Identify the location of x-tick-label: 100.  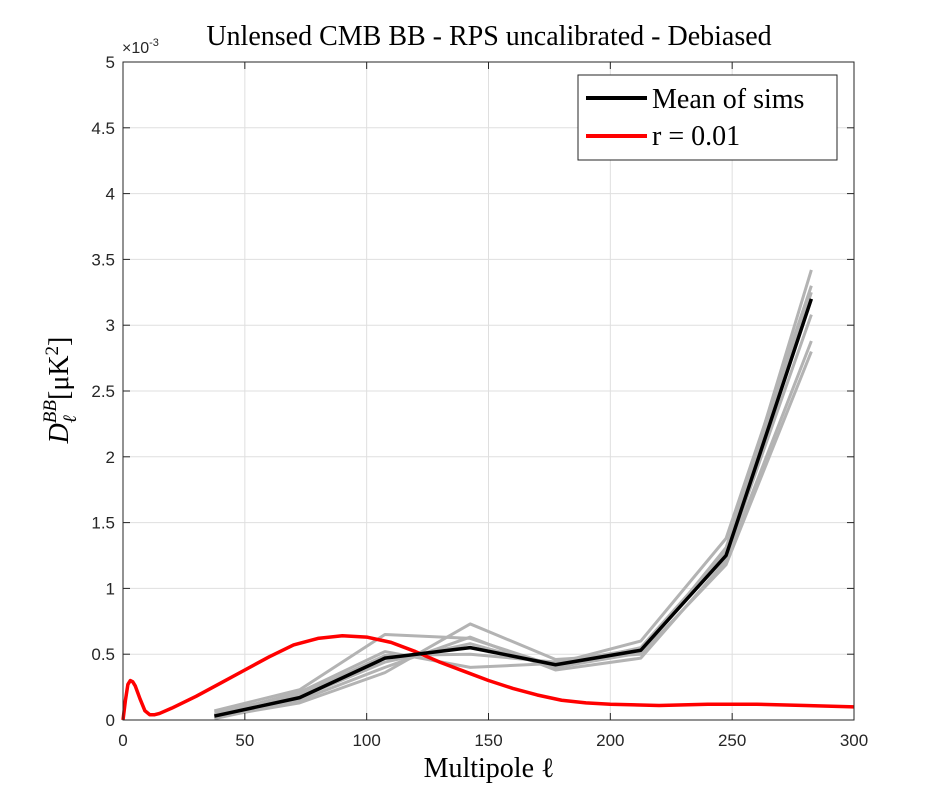
(366, 740).